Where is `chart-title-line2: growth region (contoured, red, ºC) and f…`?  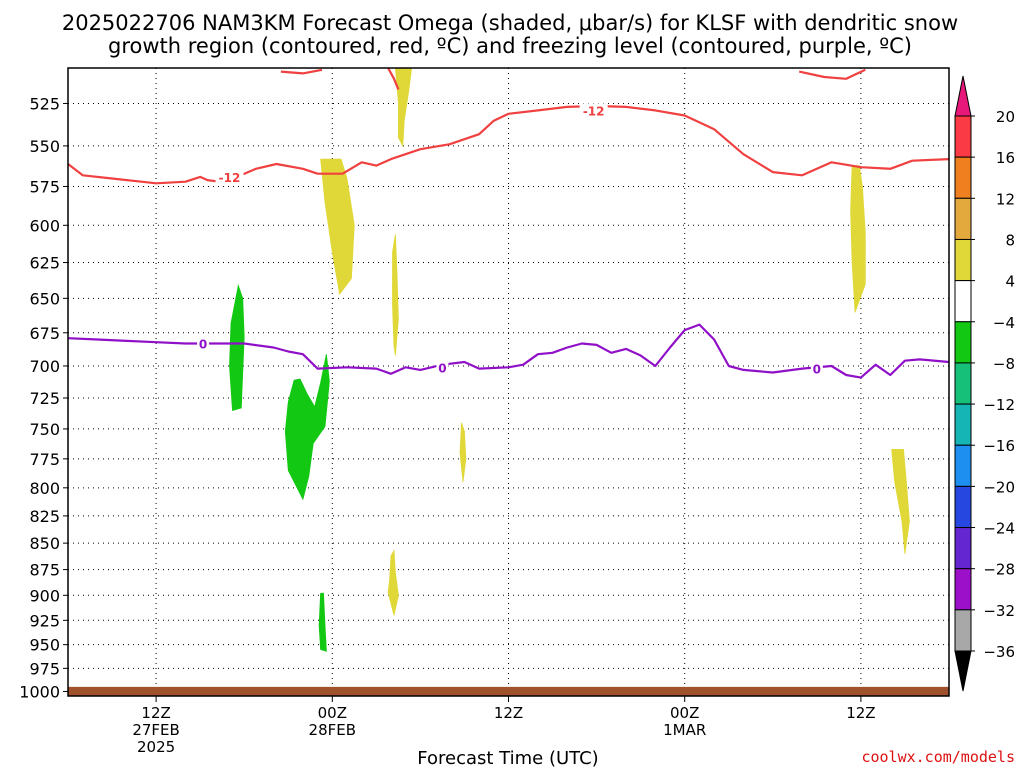 chart-title-line2: growth region (contoured, red, ºC) and f… is located at coordinates (510, 46).